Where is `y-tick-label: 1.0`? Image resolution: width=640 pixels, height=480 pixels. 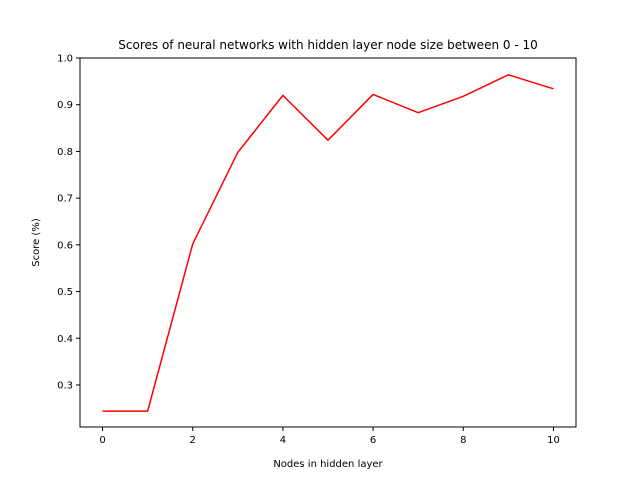
y-tick-label: 1.0 is located at coordinates (65, 59).